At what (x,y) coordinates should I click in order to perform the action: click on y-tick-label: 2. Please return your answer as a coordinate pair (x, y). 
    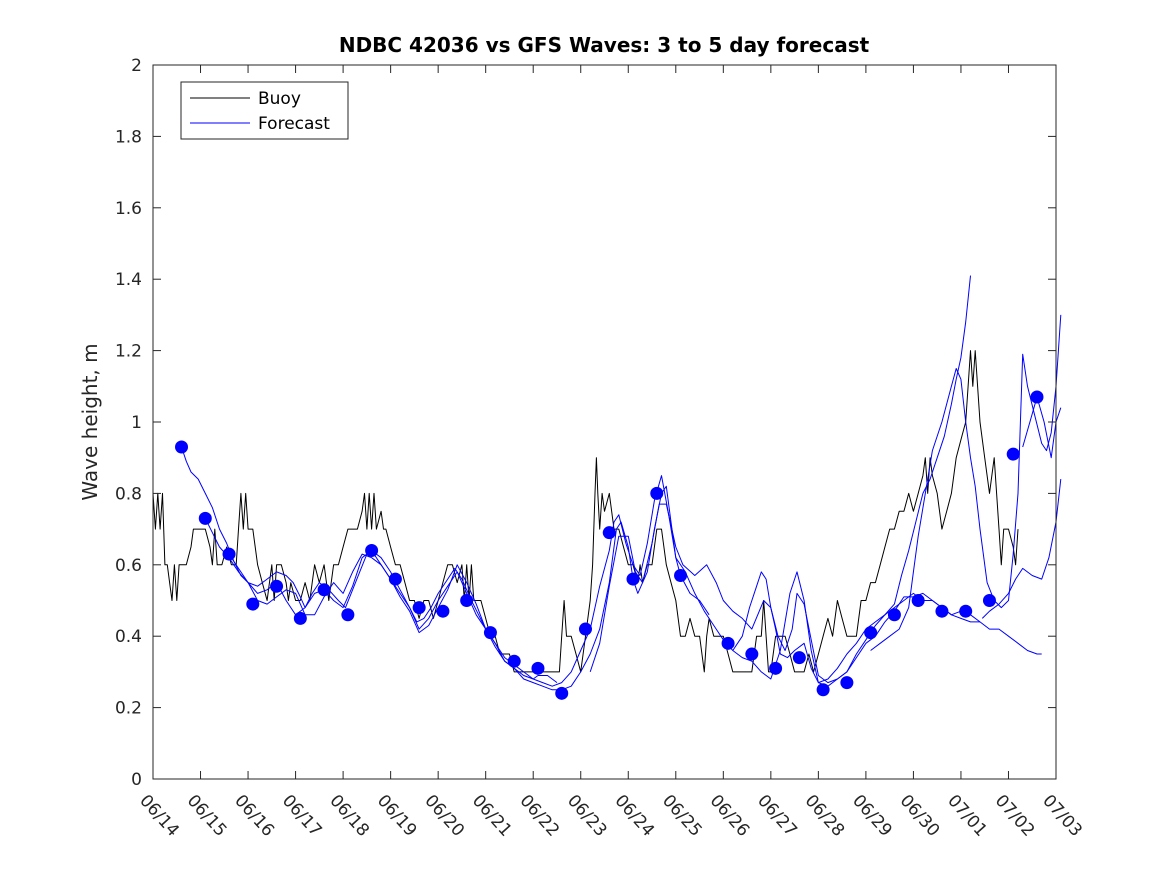
    Looking at the image, I should click on (136, 66).